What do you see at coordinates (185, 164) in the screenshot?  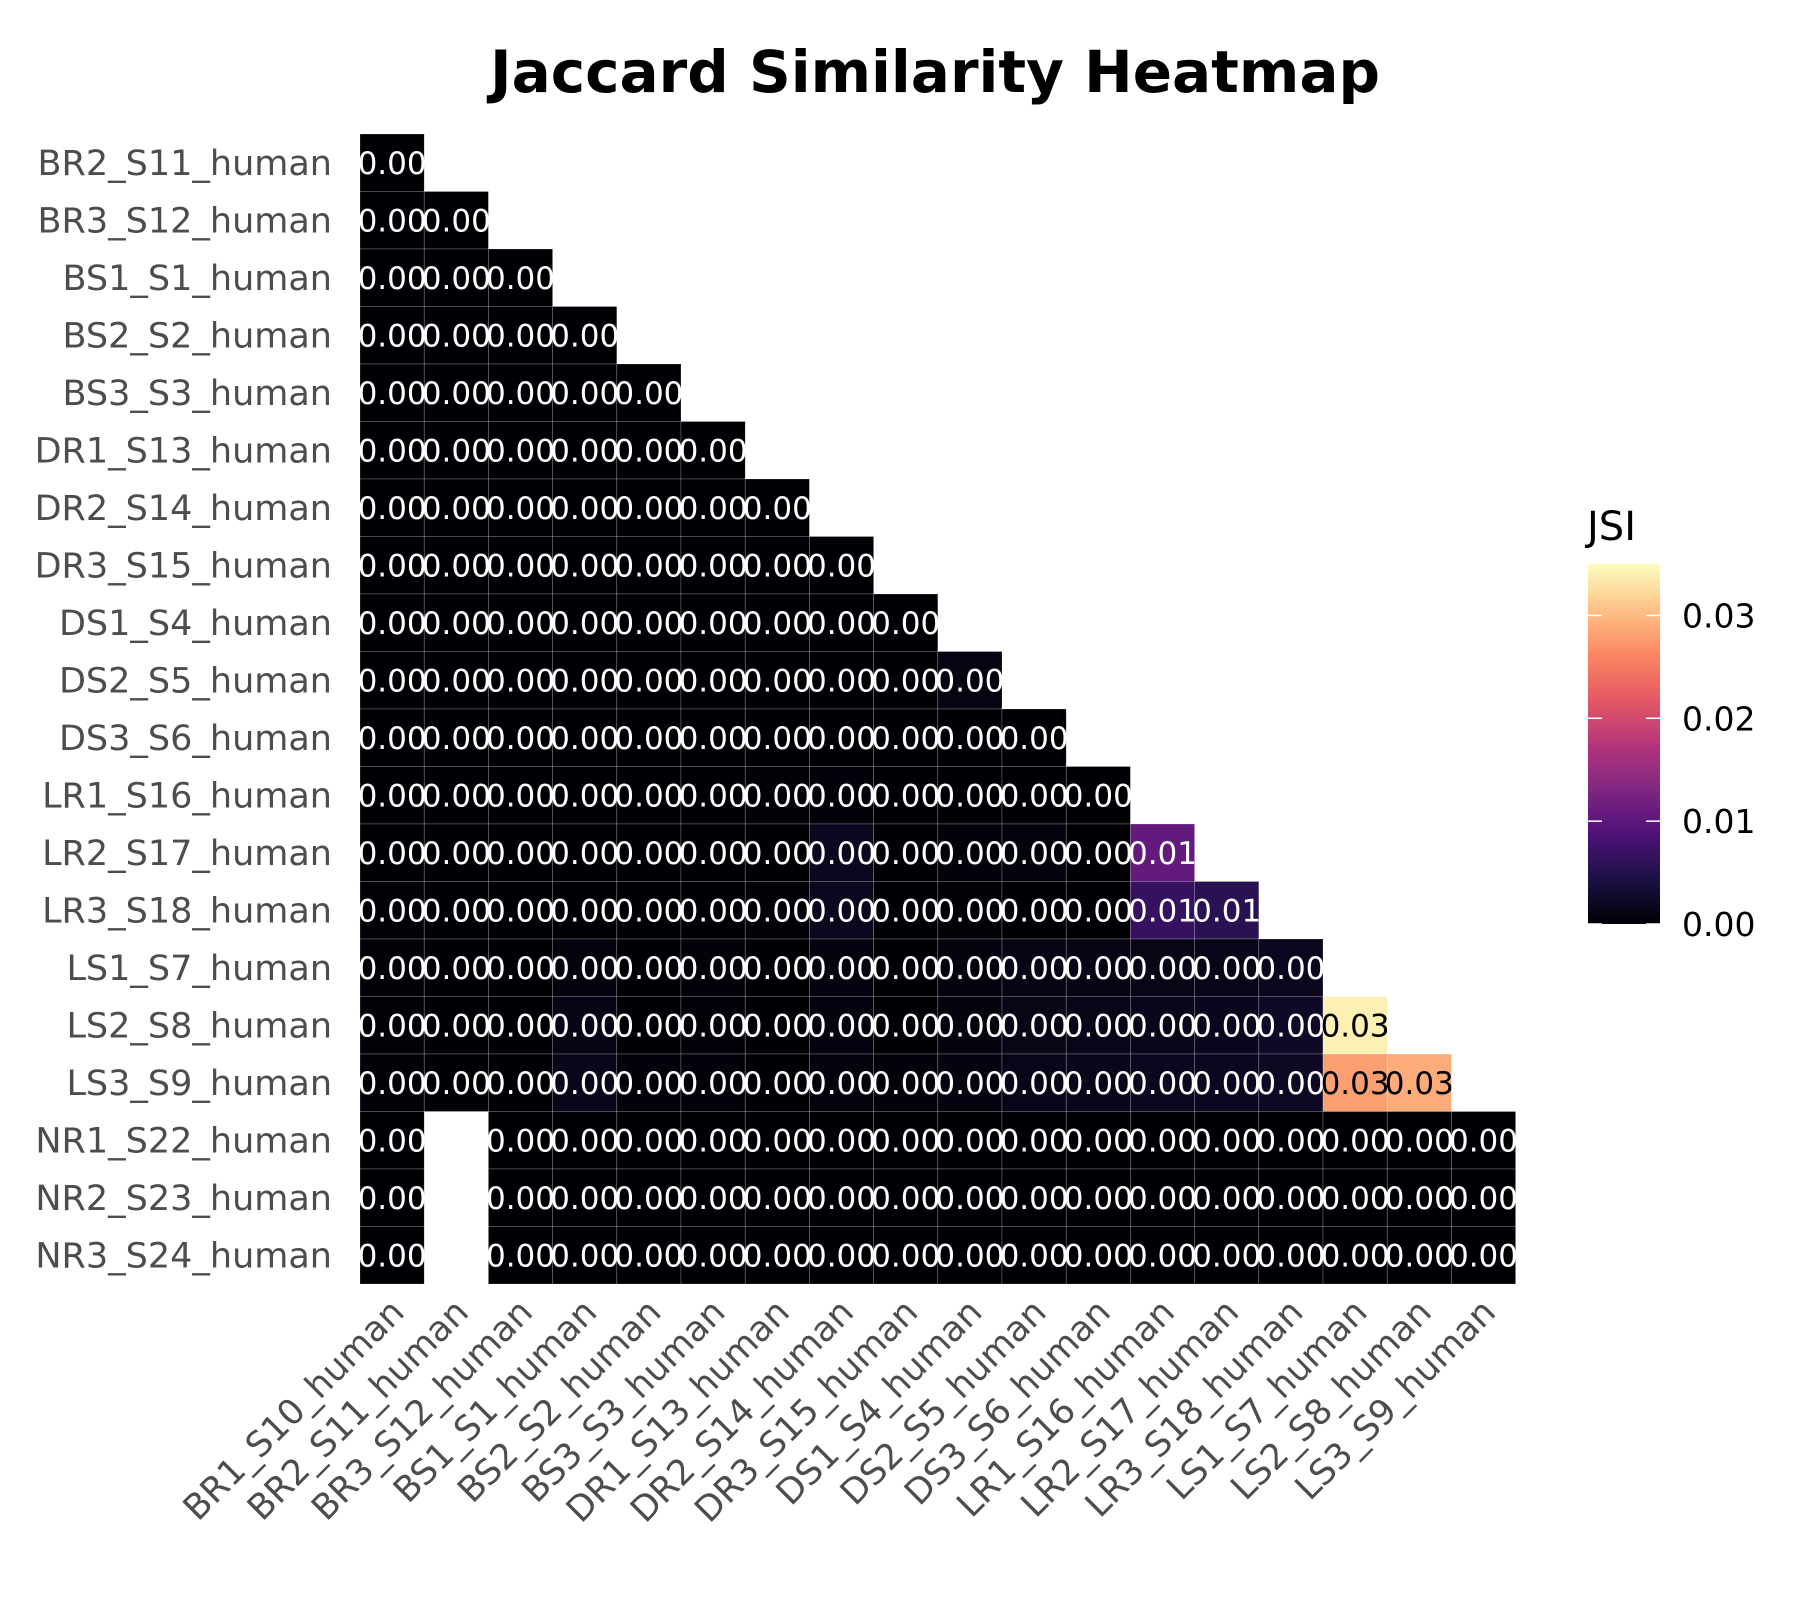 I see `row-label: BR2_S11_human` at bounding box center [185, 164].